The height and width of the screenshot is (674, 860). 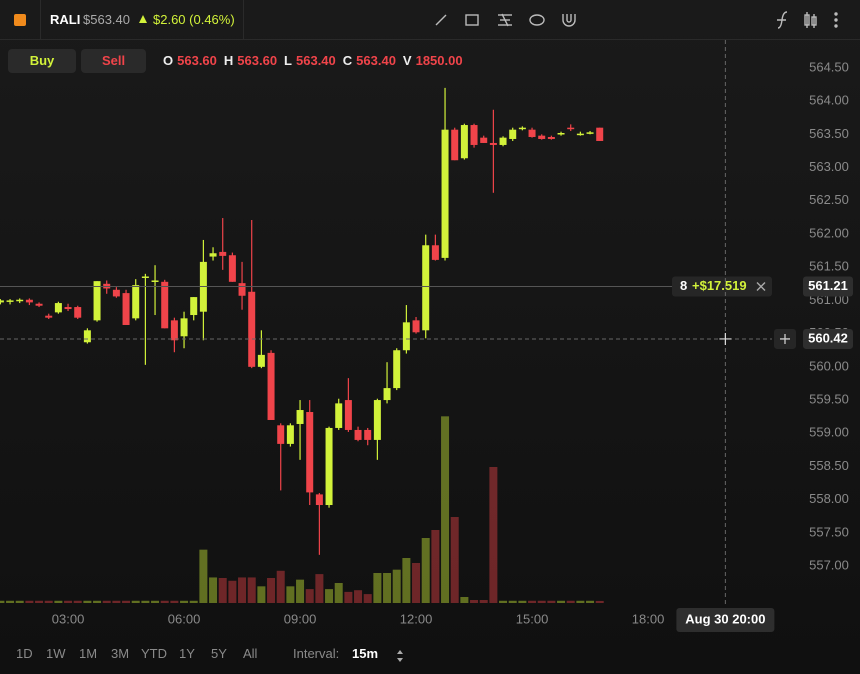 I want to click on drawing-tools, so click(x=505, y=20).